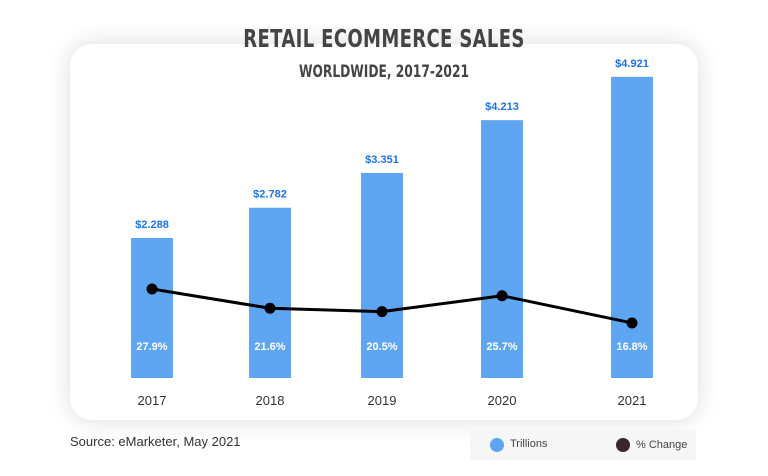 This screenshot has height=476, width=768. Describe the element at coordinates (269, 347) in the screenshot. I see `percent-label: 21.6%` at that location.